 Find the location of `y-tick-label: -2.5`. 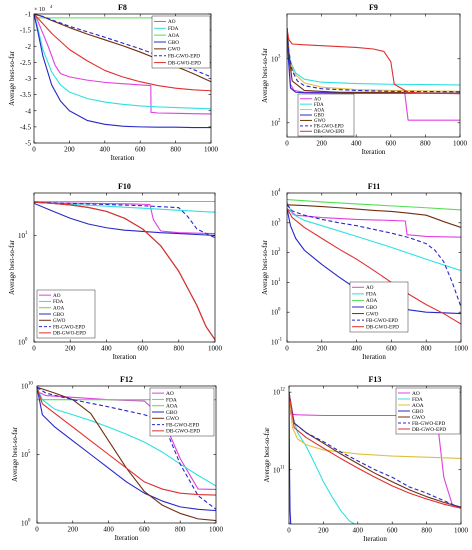

y-tick-label: -2.5 is located at coordinates (26, 63).